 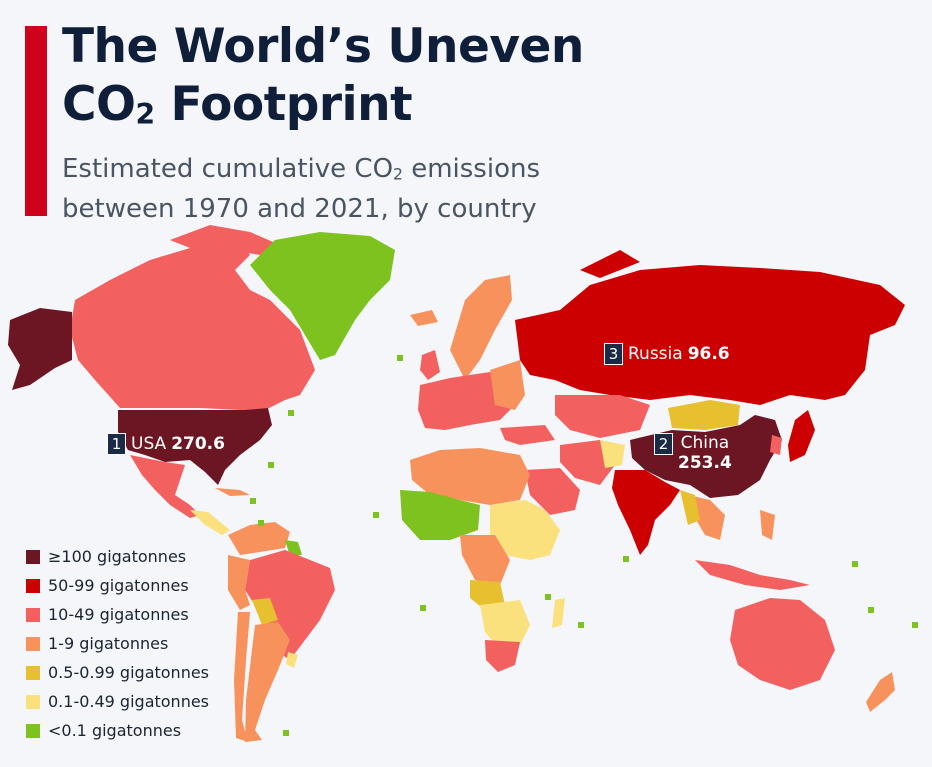 What do you see at coordinates (505, 625) in the screenshot?
I see `map-region-southern-africa` at bounding box center [505, 625].